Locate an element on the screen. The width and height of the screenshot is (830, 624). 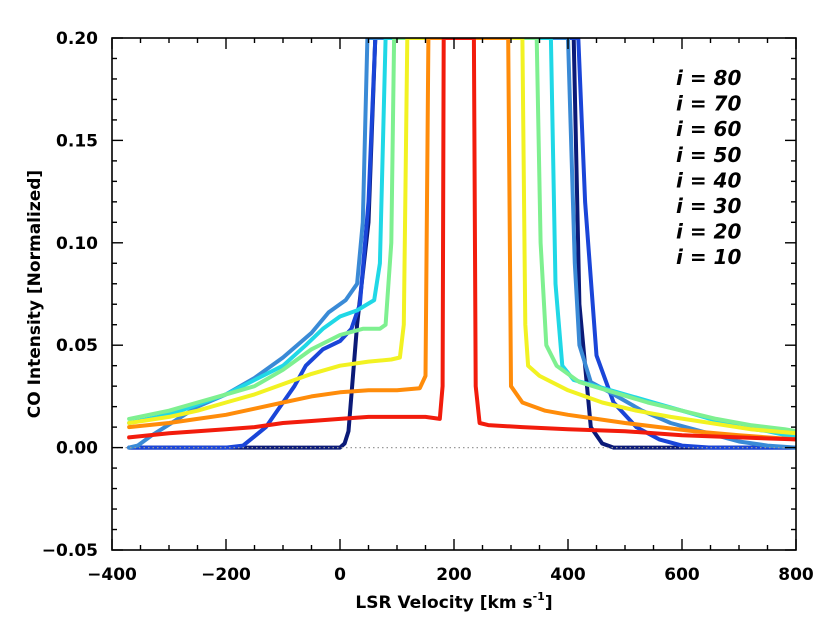
x-axis-title-exponent: -1 is located at coordinates (539, 596).